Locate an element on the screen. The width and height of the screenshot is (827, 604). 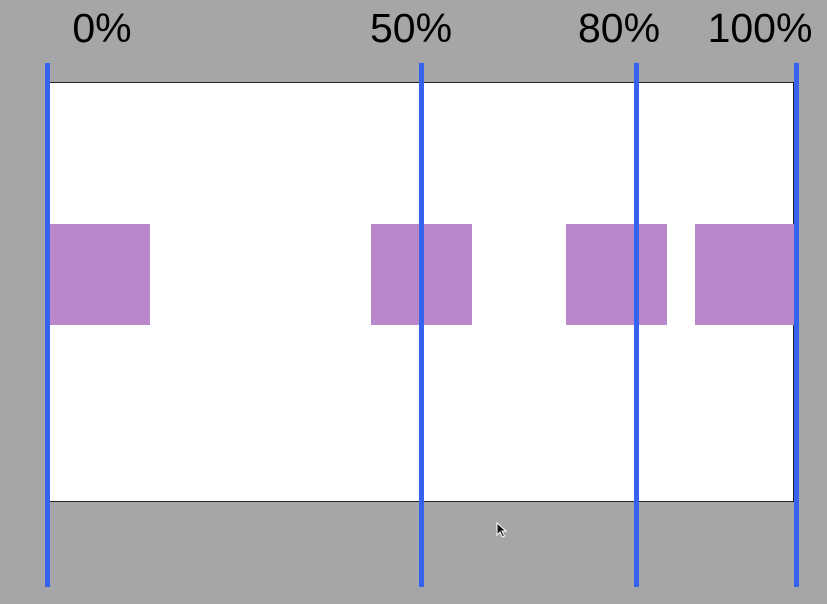
marker-label-80: 80% is located at coordinates (619, 28).